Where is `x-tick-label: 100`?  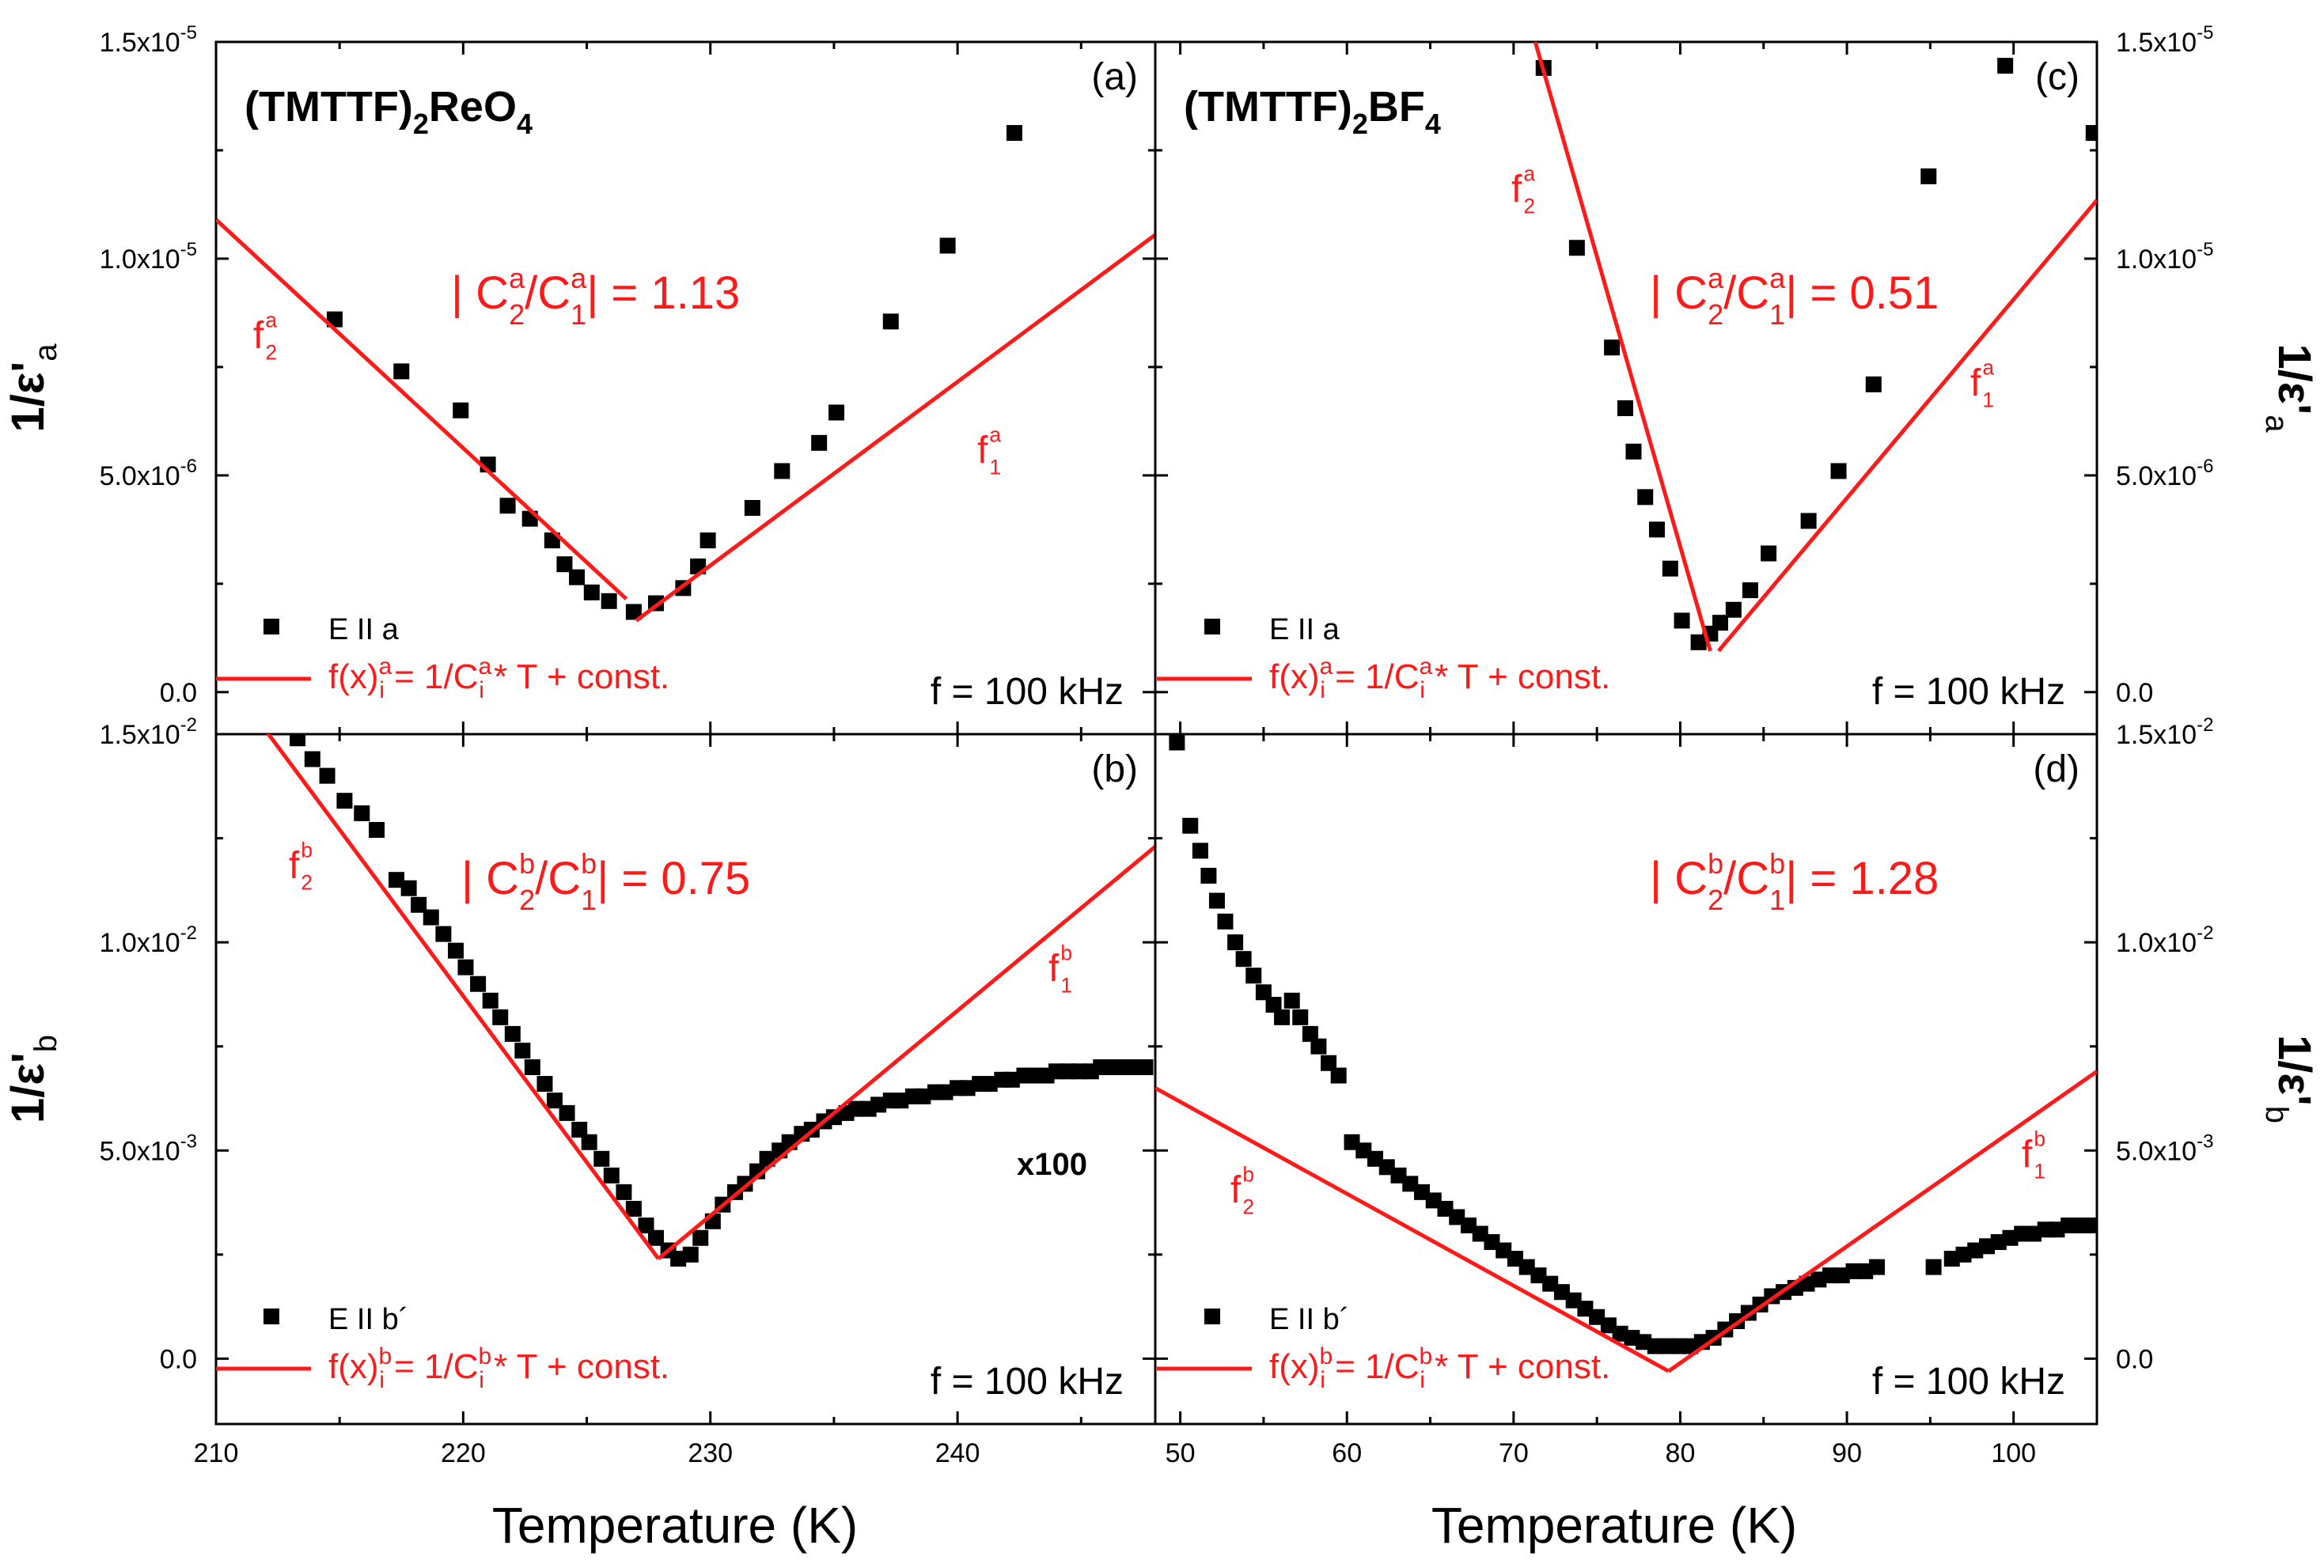
x-tick-label: 100 is located at coordinates (2013, 1453).